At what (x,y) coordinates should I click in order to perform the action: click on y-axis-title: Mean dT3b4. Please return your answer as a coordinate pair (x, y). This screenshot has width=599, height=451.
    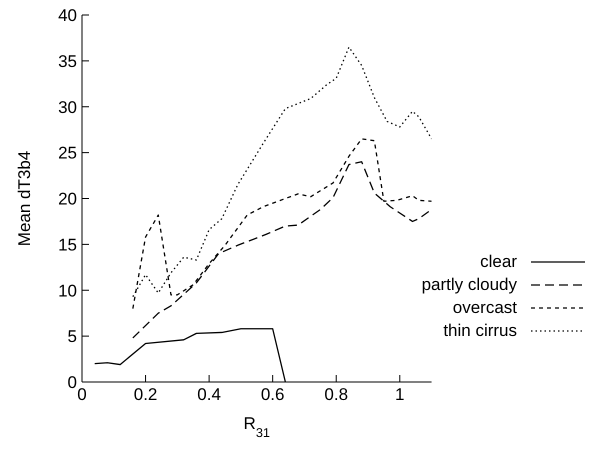
    Looking at the image, I should click on (24, 198).